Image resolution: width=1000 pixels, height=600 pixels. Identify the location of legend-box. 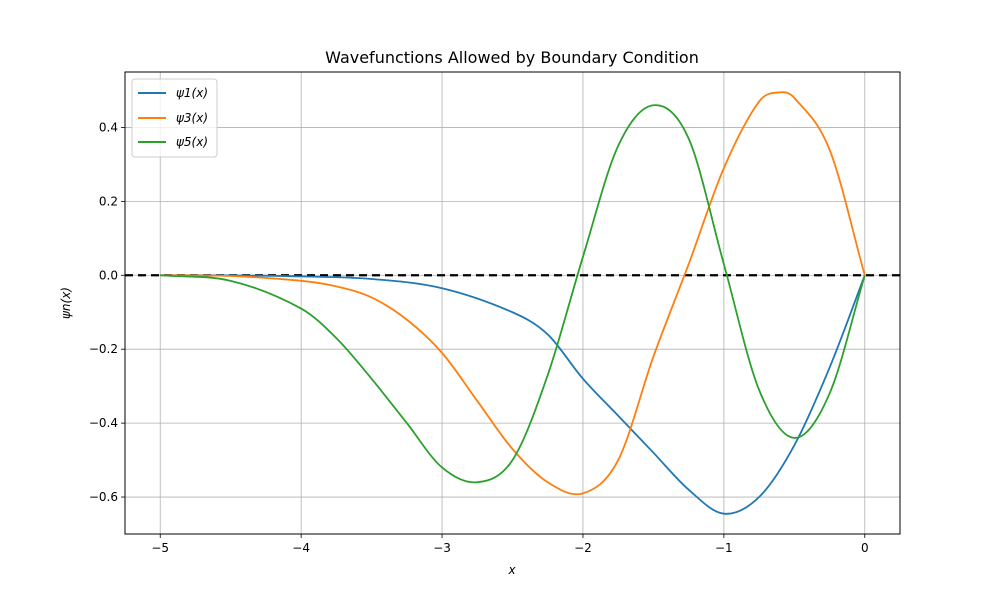
(174, 118).